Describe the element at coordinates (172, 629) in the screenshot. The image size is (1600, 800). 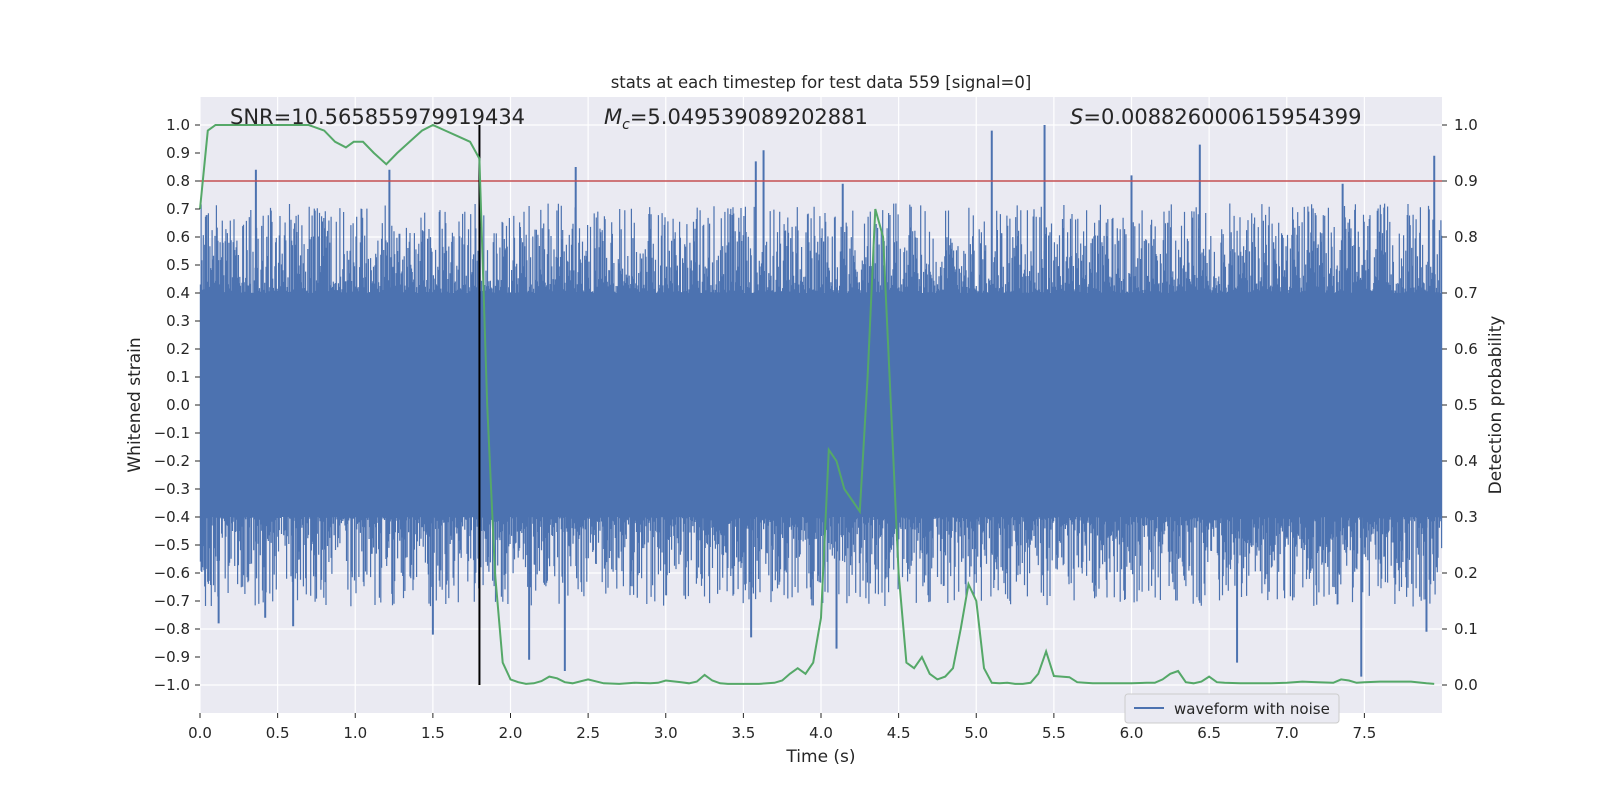
I see `left-y-tick-label: −0.8` at that location.